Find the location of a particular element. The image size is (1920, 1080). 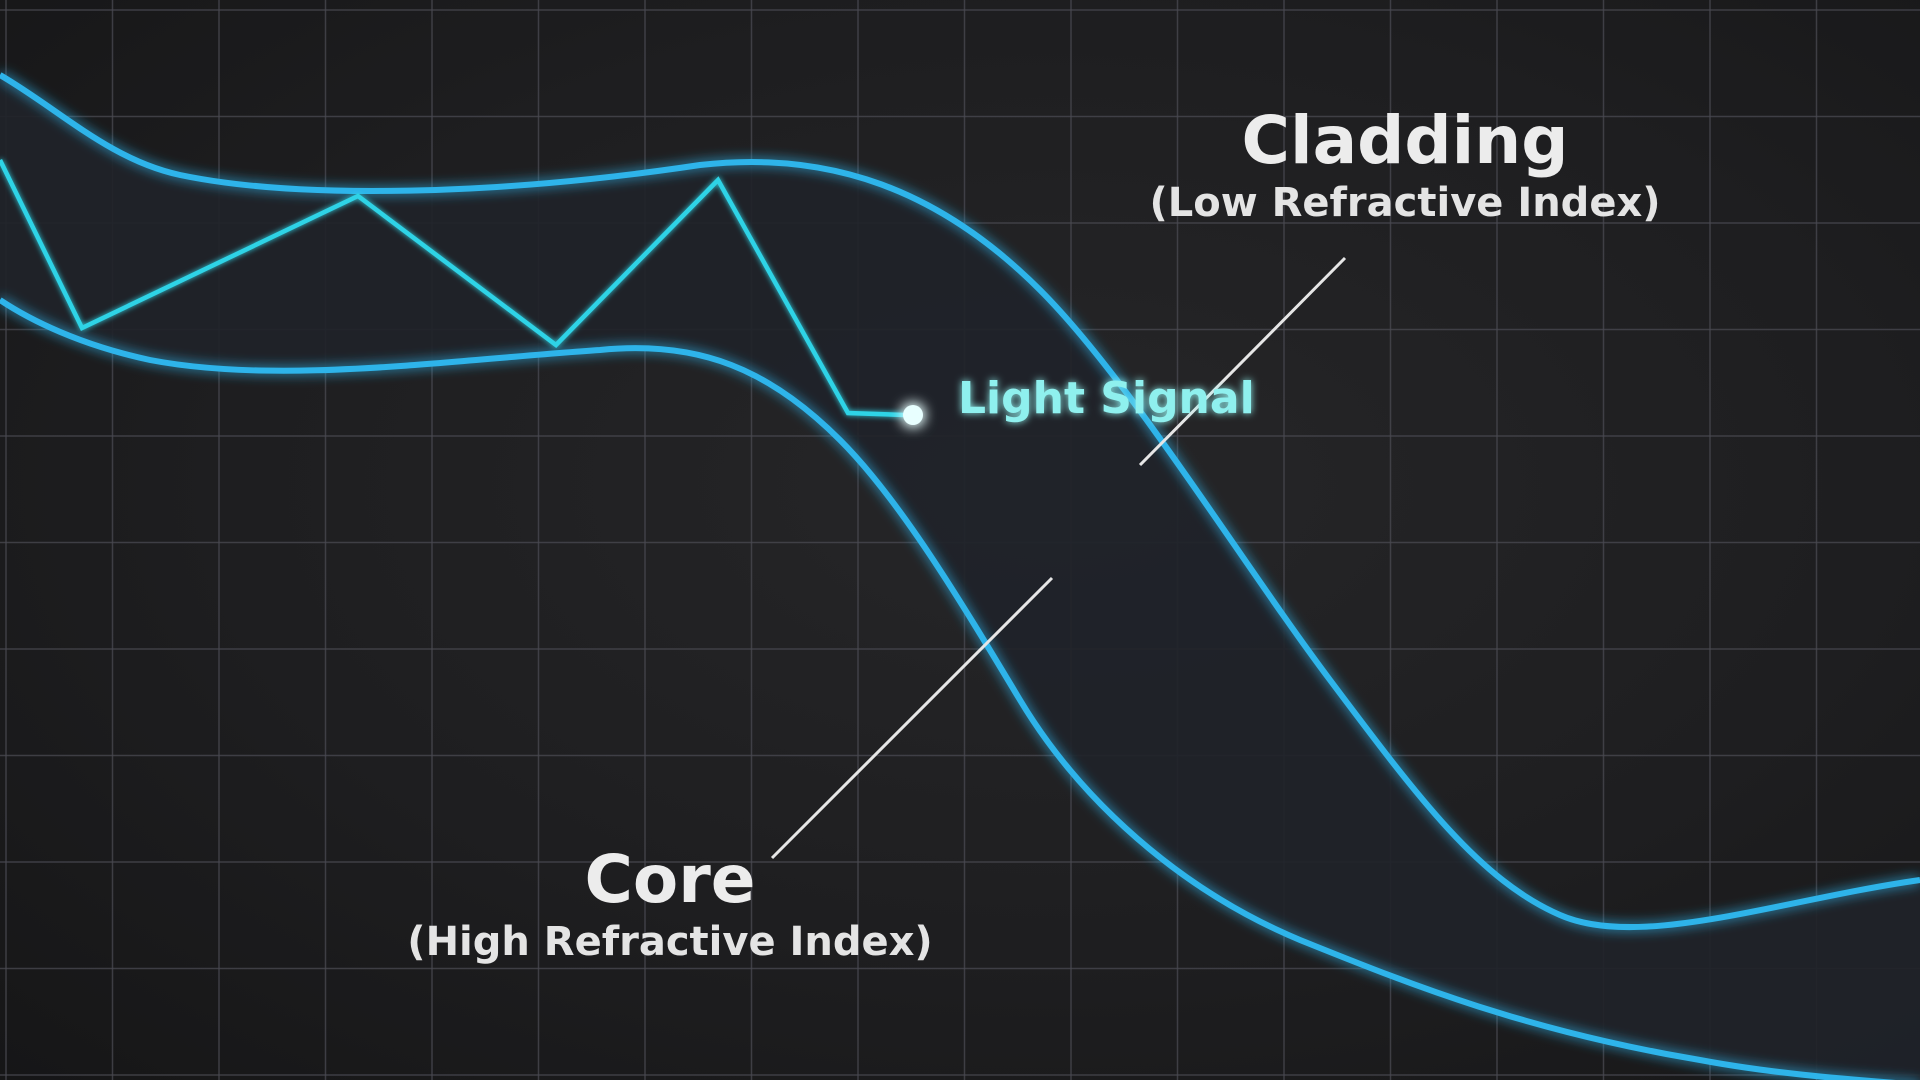

cladding-sublabel: (Low Refractive Index) is located at coordinates (1404, 203).